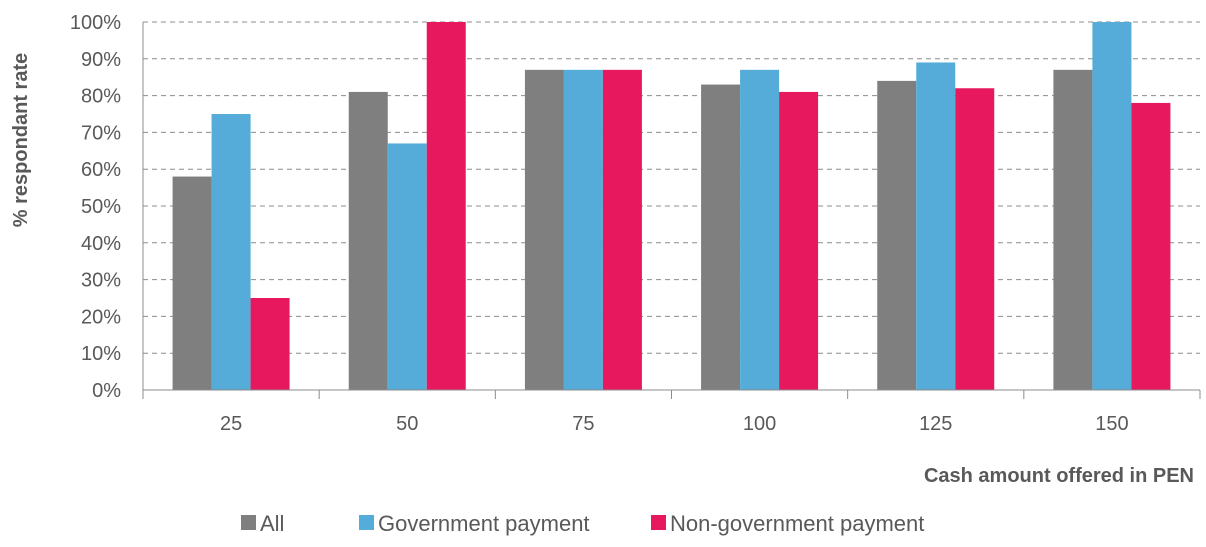 The image size is (1206, 547). I want to click on legend-label: All, so click(272, 523).